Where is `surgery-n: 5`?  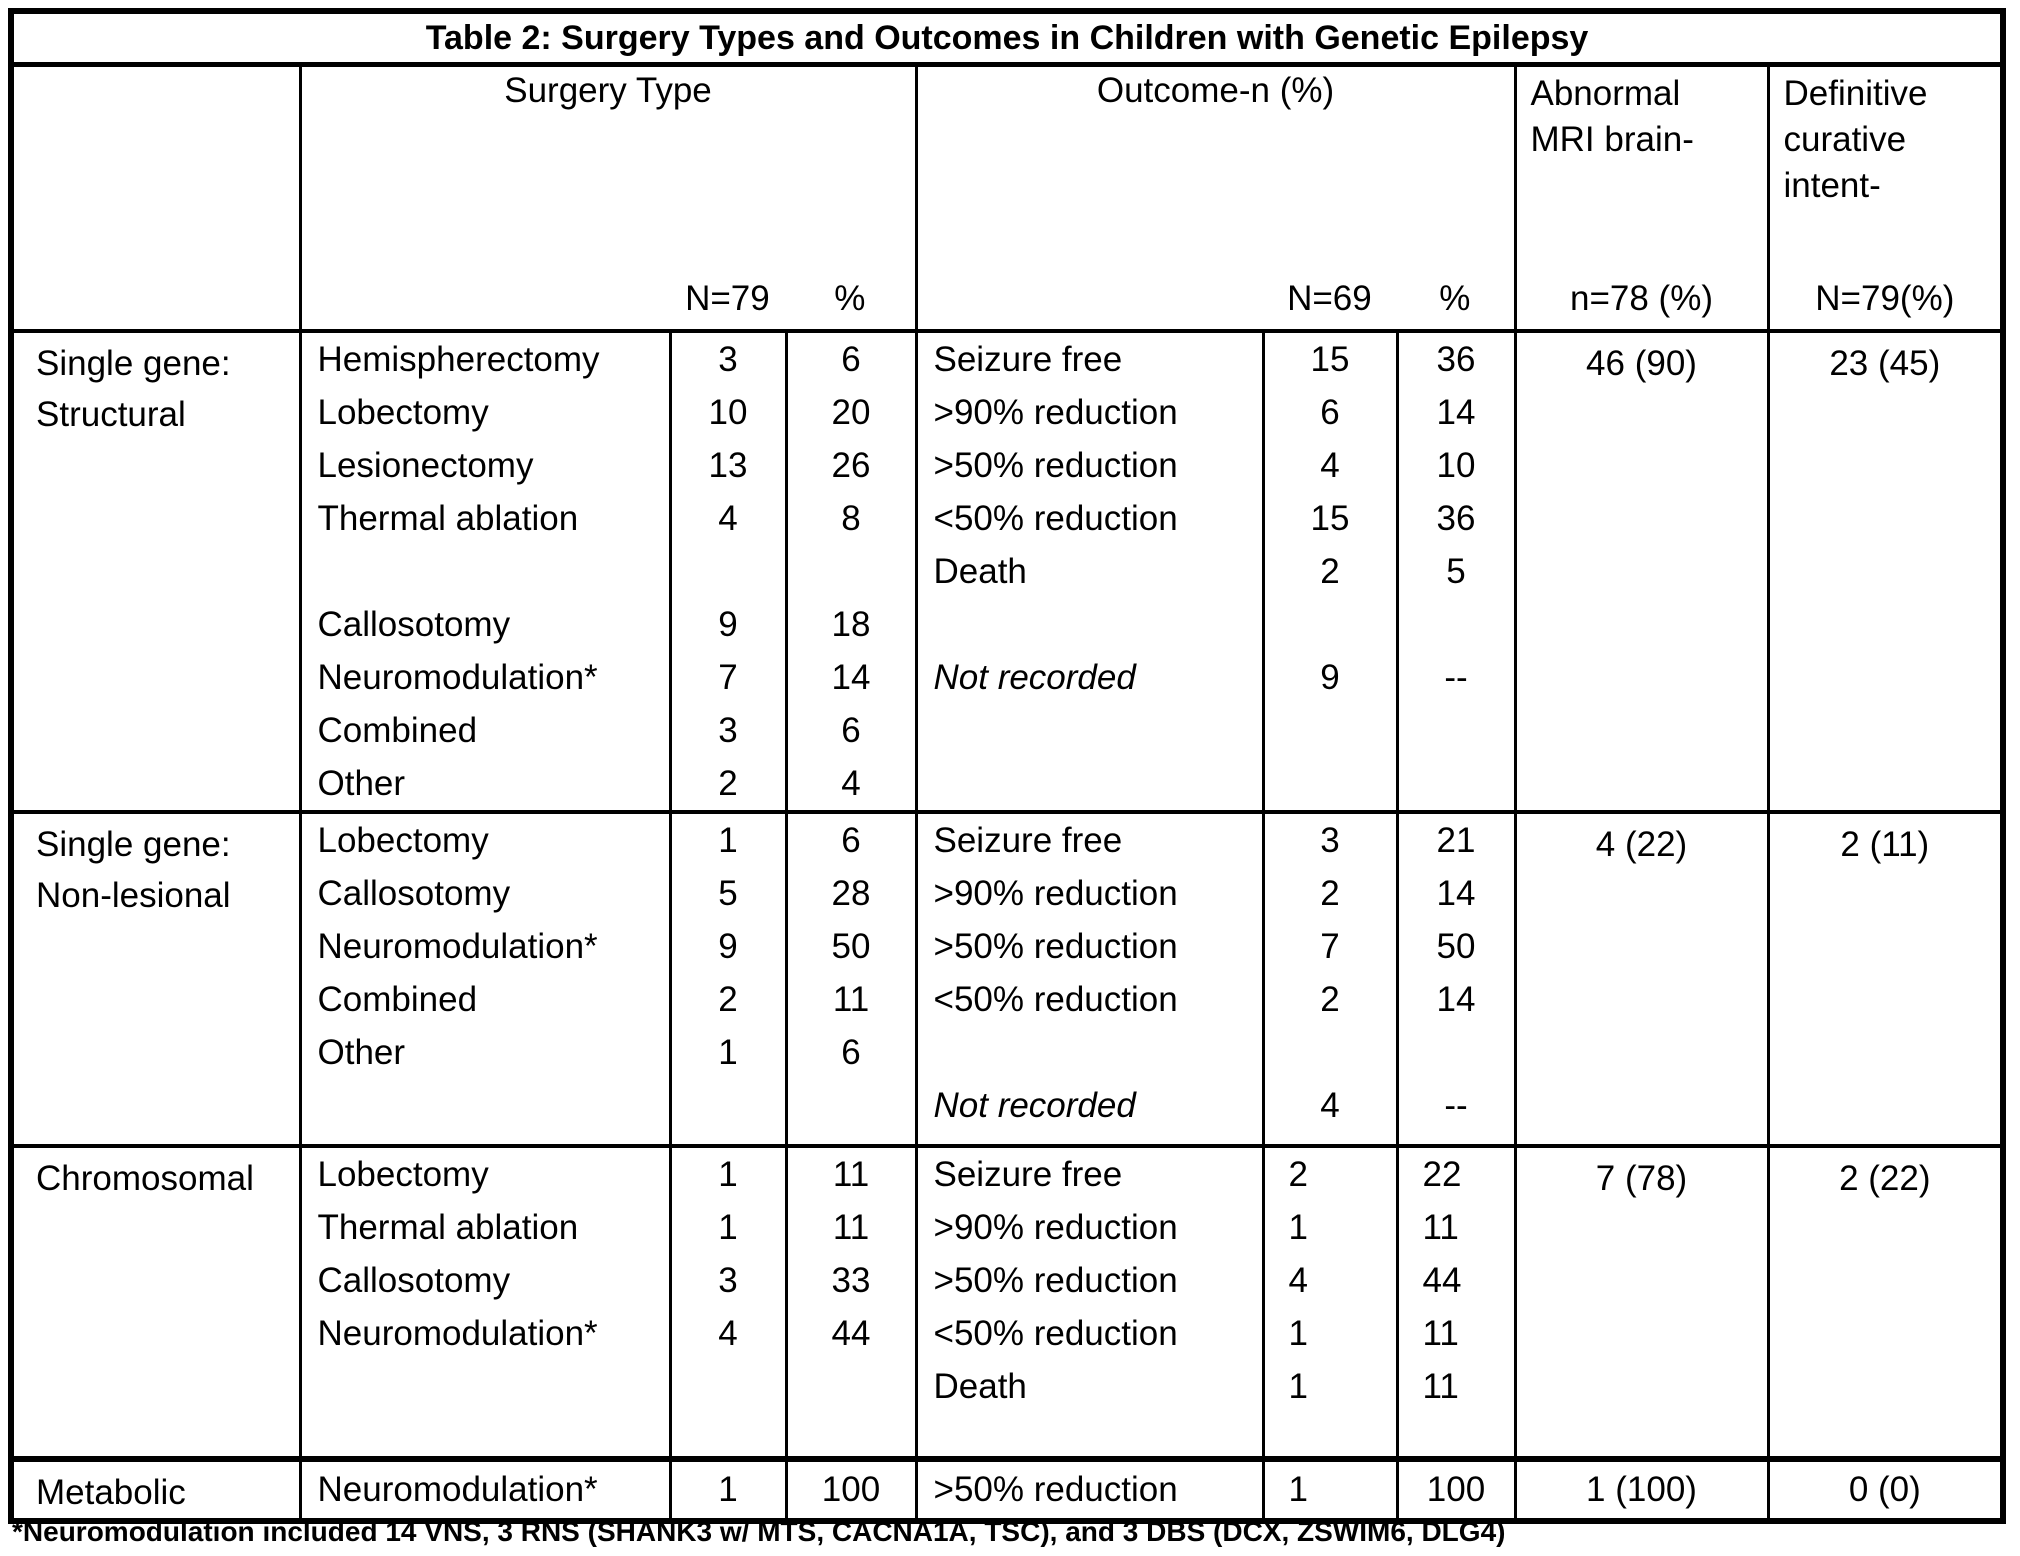 surgery-n: 5 is located at coordinates (727, 893).